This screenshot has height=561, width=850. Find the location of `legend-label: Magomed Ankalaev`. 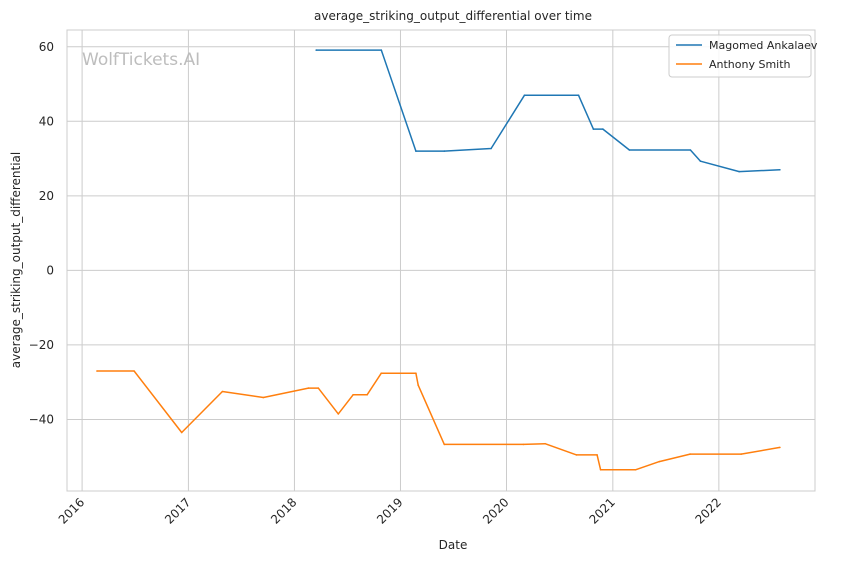

legend-label: Magomed Ankalaev is located at coordinates (763, 45).